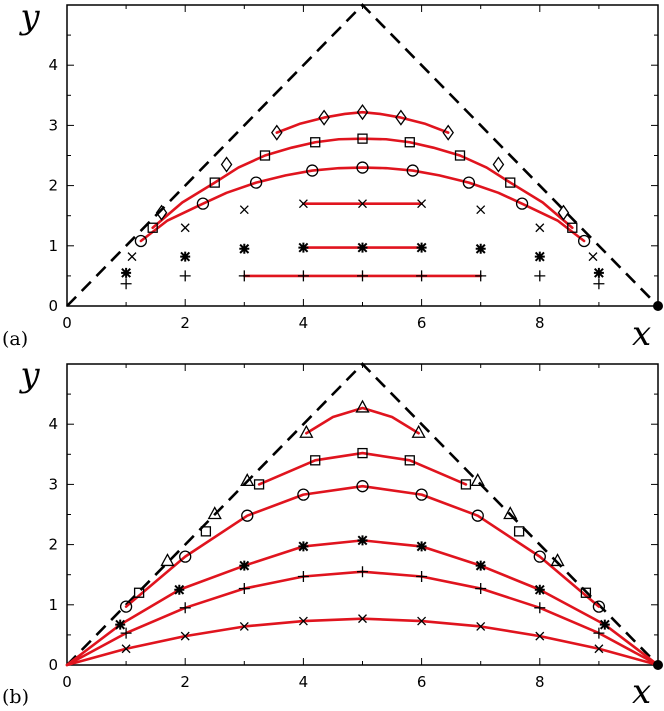 This screenshot has height=711, width=664. What do you see at coordinates (362, 468) in the screenshot?
I see `series-curve-square` at bounding box center [362, 468].